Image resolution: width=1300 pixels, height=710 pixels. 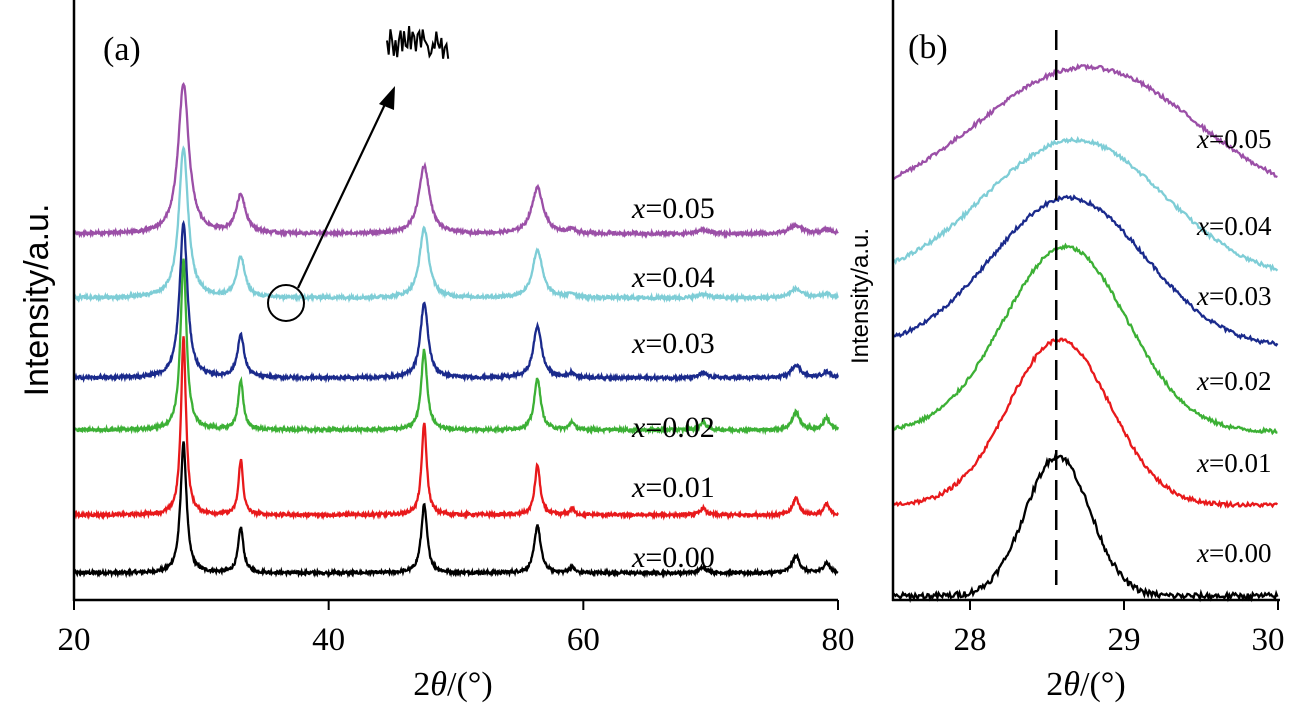 I want to click on panel-b-series-label: x=0.05, so click(x=1233, y=139).